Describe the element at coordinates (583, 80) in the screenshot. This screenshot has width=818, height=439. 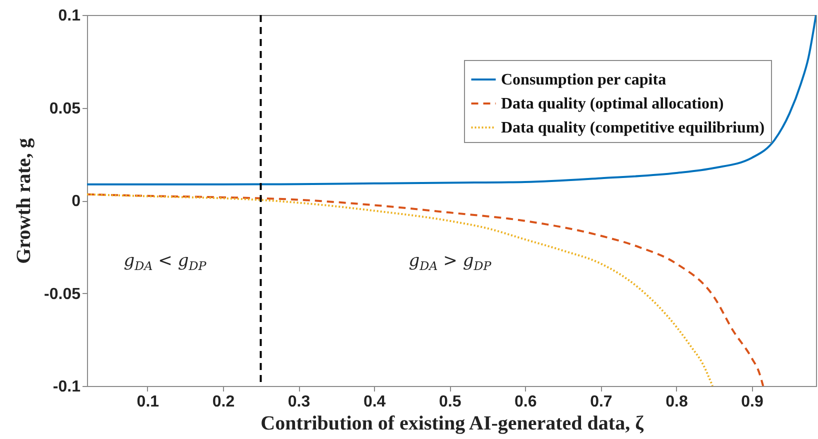
I see `legend-label: Consumption per capita` at that location.